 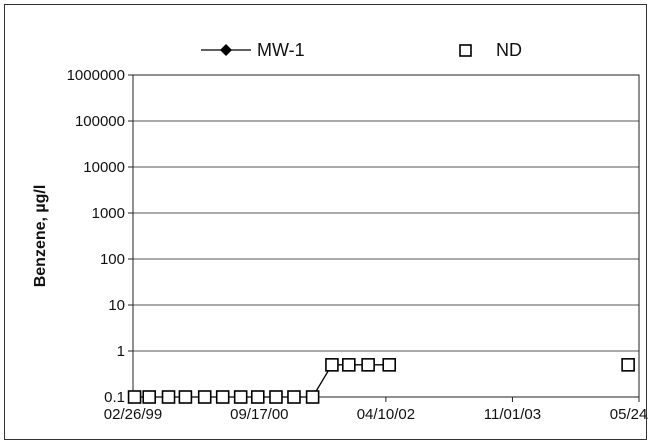 What do you see at coordinates (281, 50) in the screenshot?
I see `legend-label-mw-1: MW-1` at bounding box center [281, 50].